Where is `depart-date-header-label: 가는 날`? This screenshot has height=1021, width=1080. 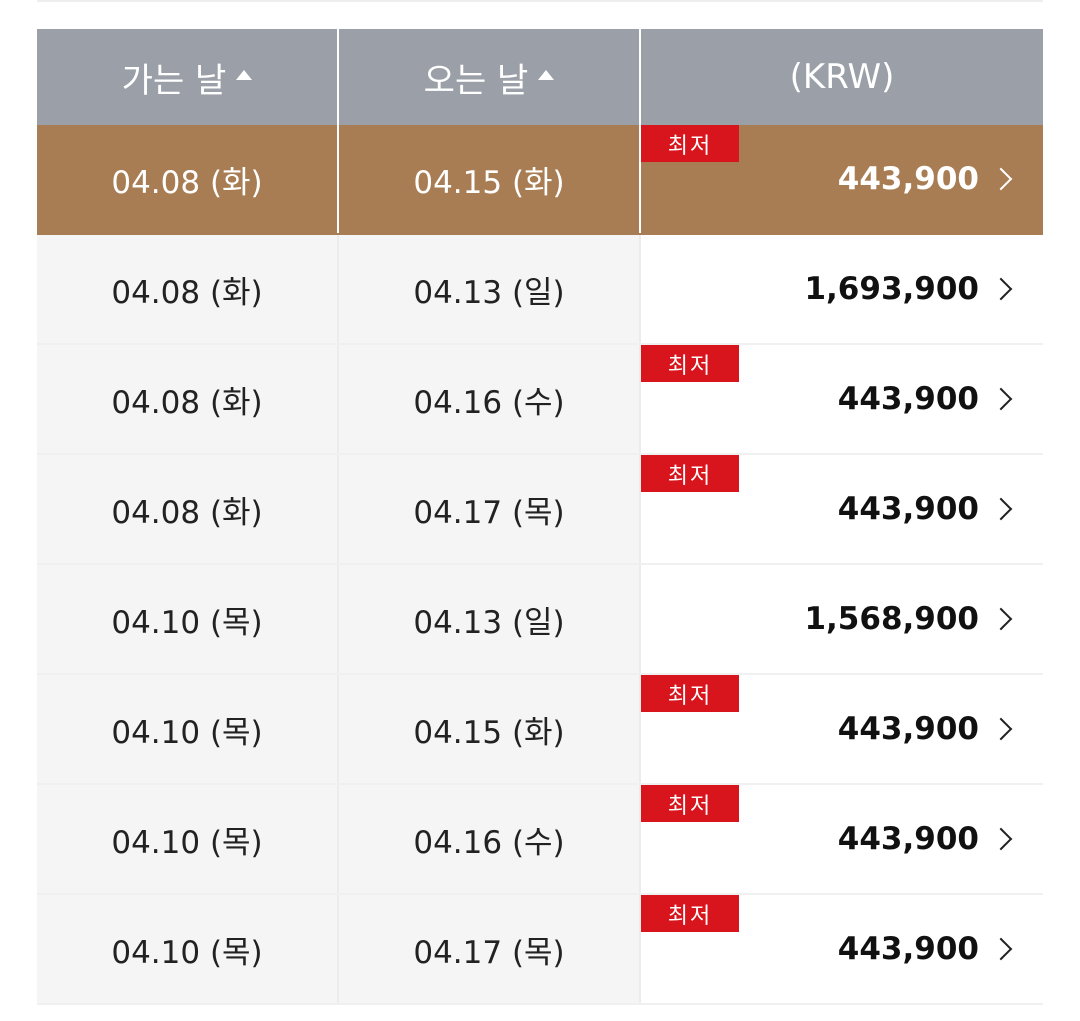
depart-date-header-label: 가는 날 is located at coordinates (174, 80).